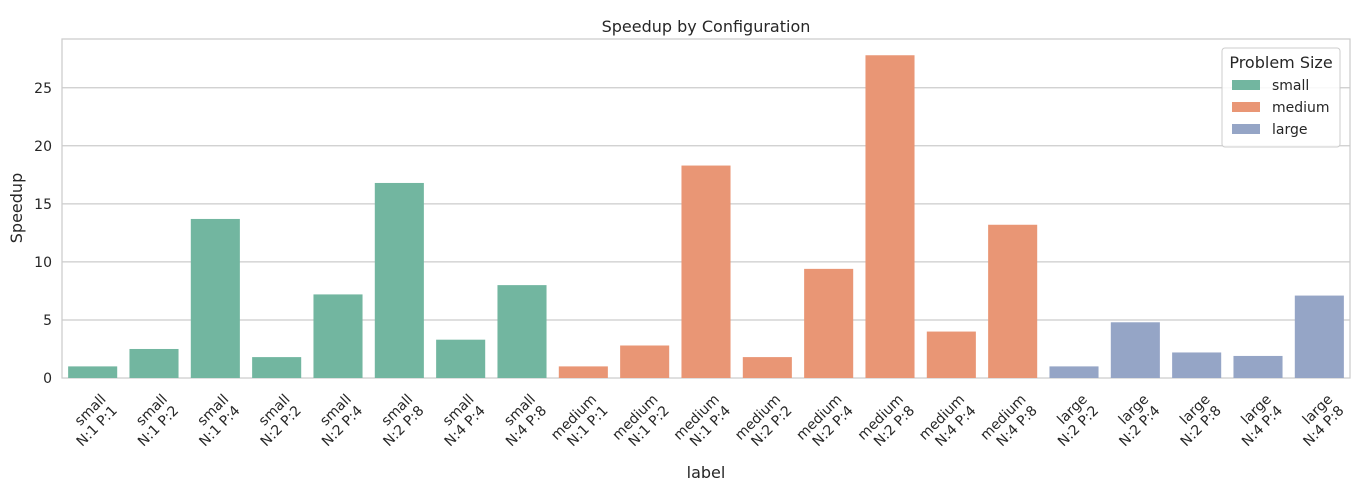 Image resolution: width=1366 pixels, height=500 pixels. What do you see at coordinates (91, 421) in the screenshot?
I see `x-tick-label: smallN:1 P:1` at bounding box center [91, 421].